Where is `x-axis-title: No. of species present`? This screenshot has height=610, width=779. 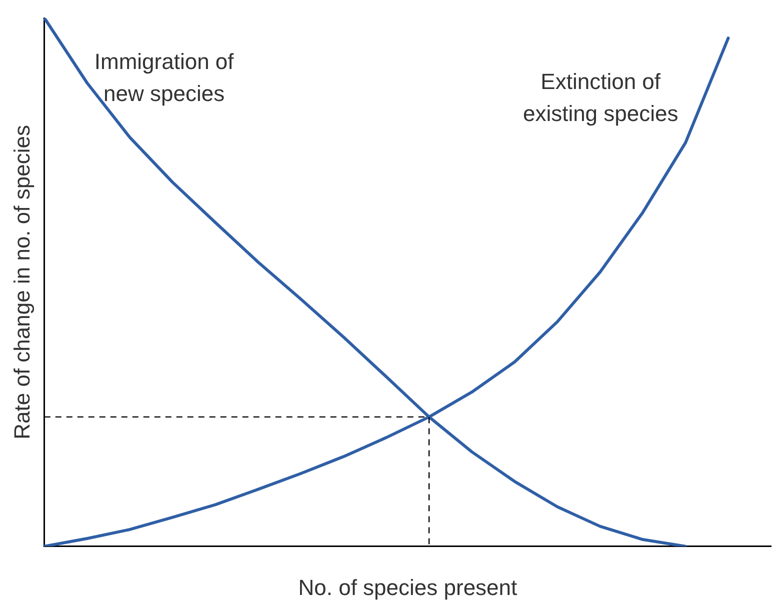 x-axis-title: No. of species present is located at coordinates (408, 587).